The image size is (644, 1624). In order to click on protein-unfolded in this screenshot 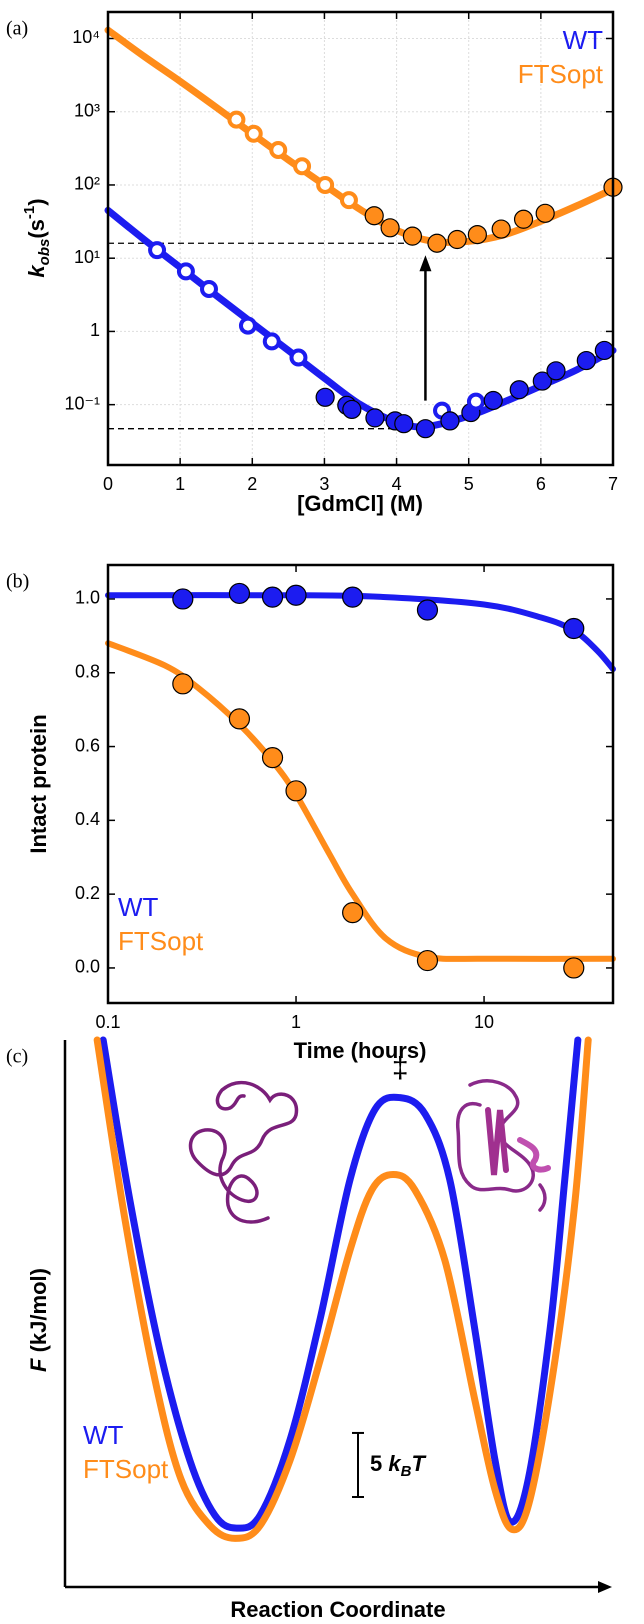, I will do `click(243, 1152)`.